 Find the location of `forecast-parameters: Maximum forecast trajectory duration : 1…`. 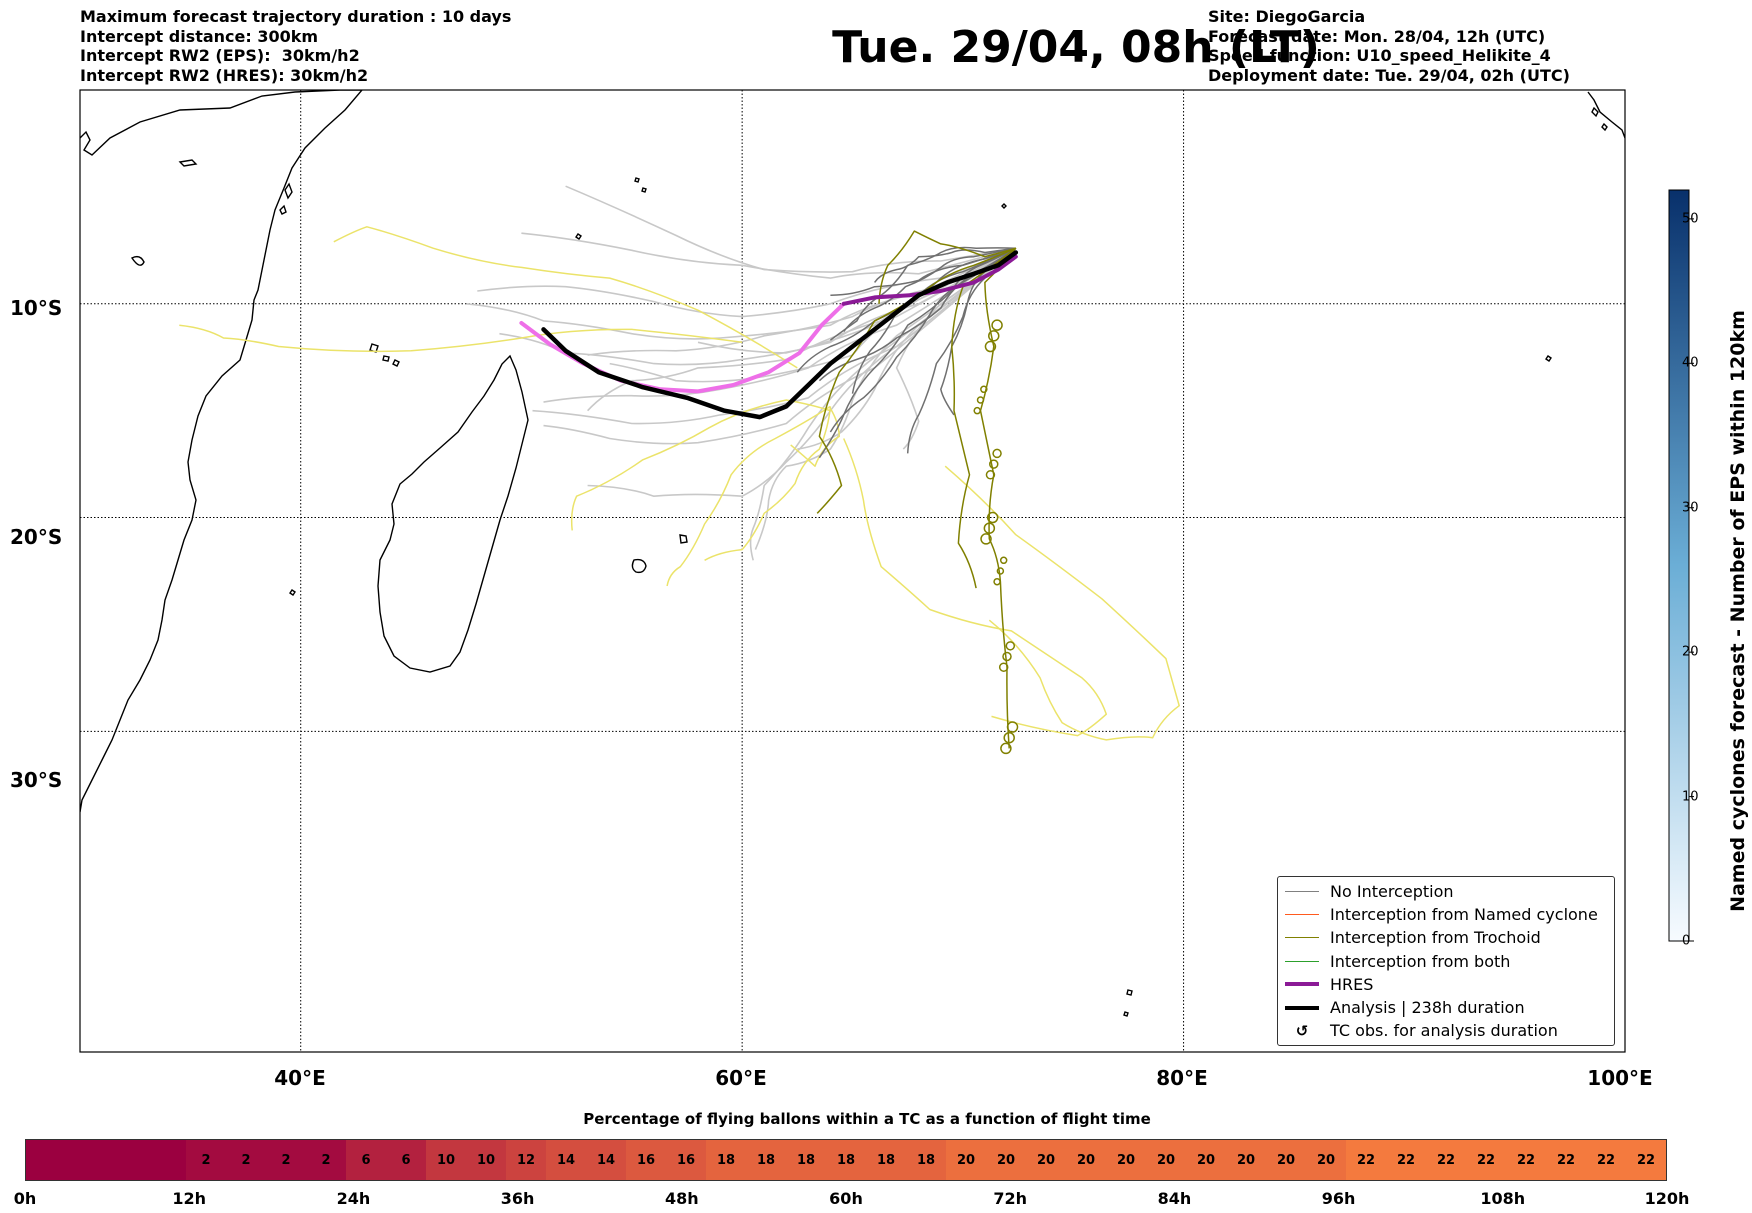

forecast-parameters: Maximum forecast trajectory duration : 1… is located at coordinates (295, 46).